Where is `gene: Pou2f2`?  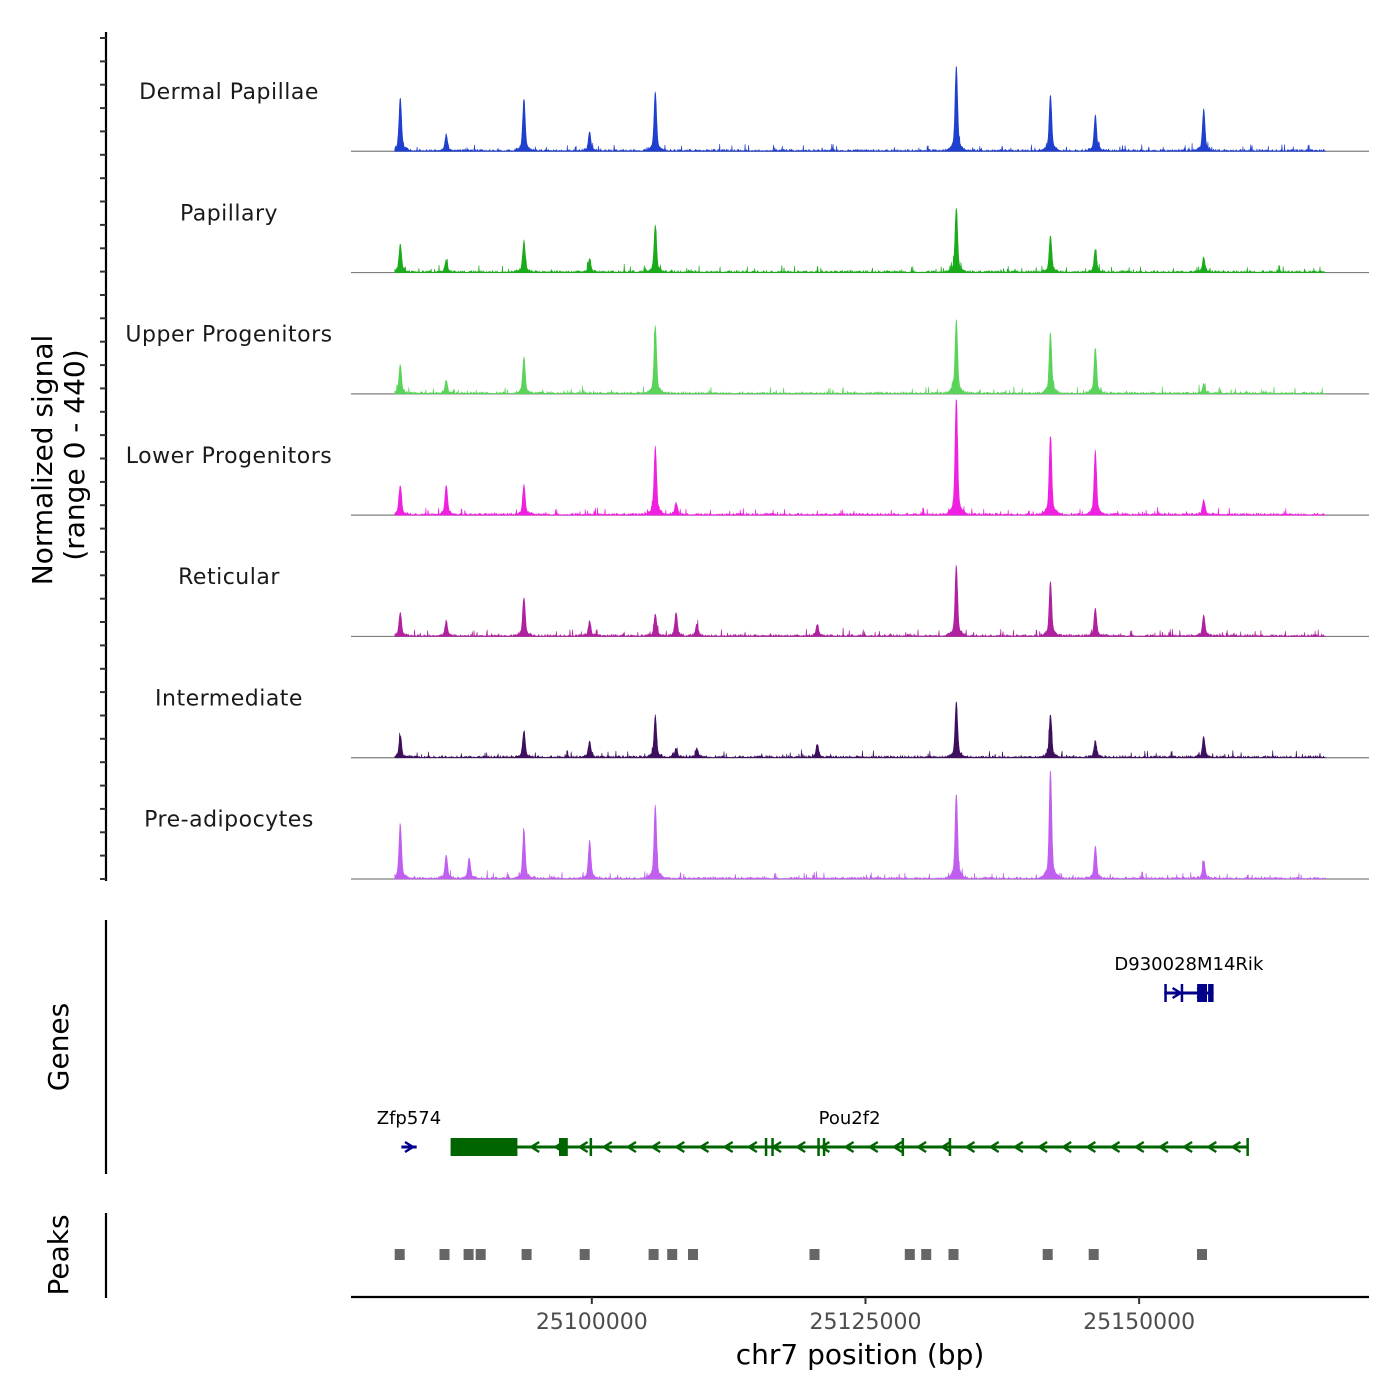 gene: Pou2f2 is located at coordinates (849, 1132).